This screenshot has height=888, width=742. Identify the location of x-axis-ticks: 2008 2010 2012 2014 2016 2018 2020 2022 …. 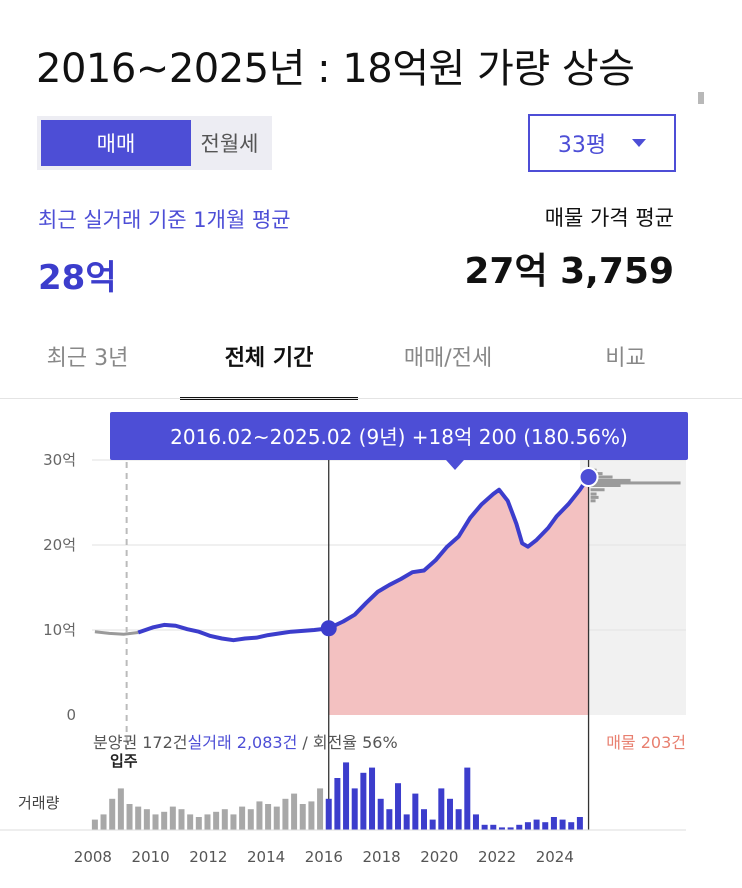
(324, 857).